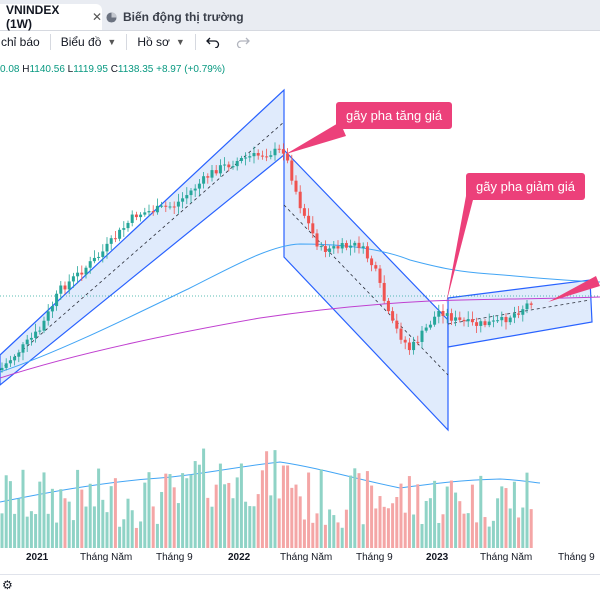 The height and width of the screenshot is (601, 600). I want to click on close-icon: ✕, so click(96, 17).